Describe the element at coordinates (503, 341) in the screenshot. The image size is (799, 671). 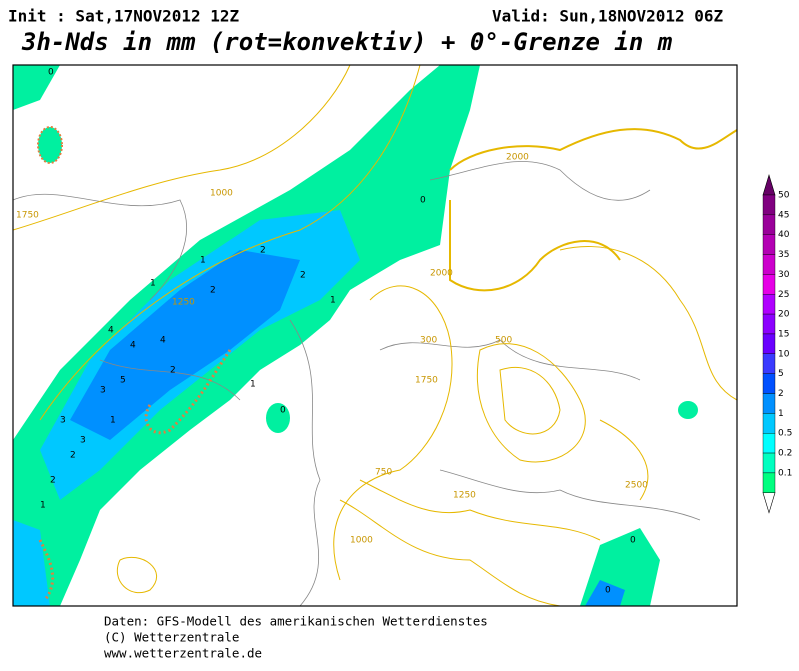
I see `contour-label: 500` at that location.